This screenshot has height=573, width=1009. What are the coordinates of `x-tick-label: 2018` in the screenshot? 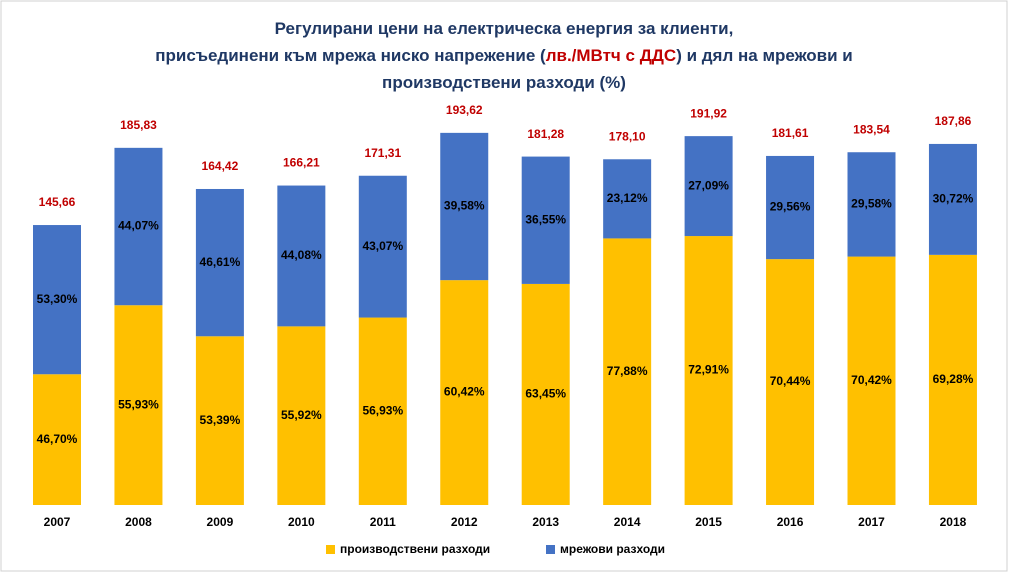 It's located at (953, 522).